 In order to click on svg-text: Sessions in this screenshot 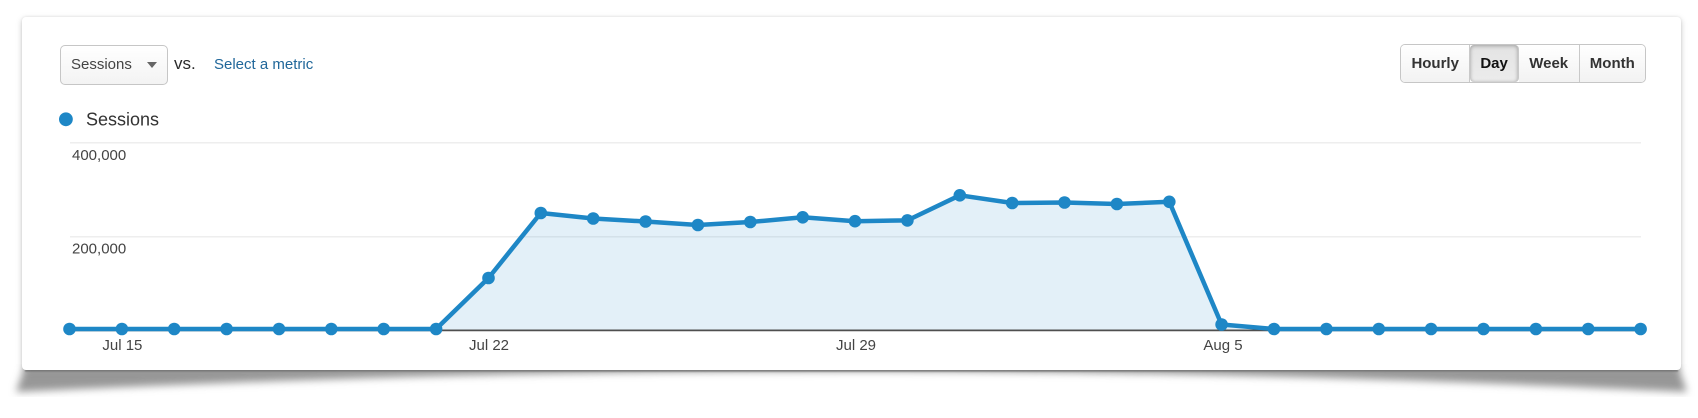, I will do `click(122, 120)`.